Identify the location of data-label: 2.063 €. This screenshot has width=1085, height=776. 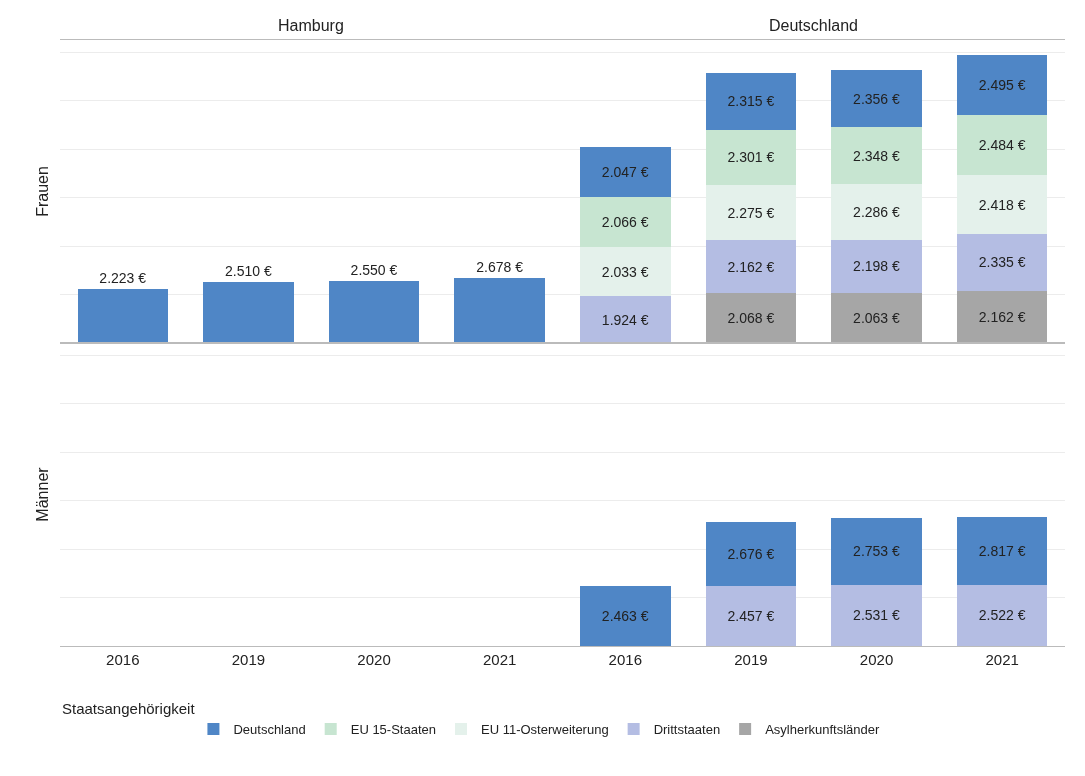
(877, 317).